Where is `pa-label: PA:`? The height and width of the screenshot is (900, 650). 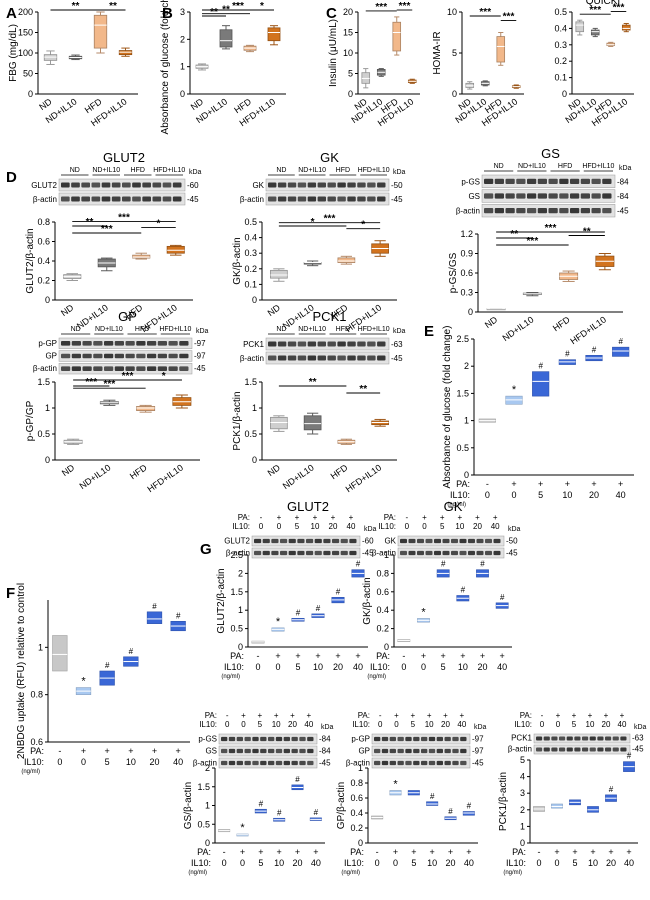
pa-label: PA: is located at coordinates (237, 656).